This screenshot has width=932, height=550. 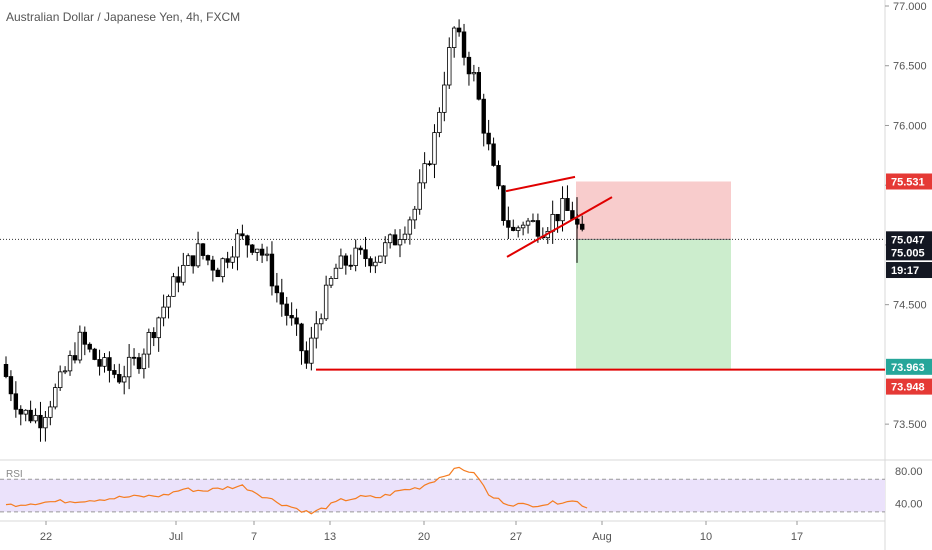 I want to click on price-badge-label: 73.963, so click(x=908, y=368).